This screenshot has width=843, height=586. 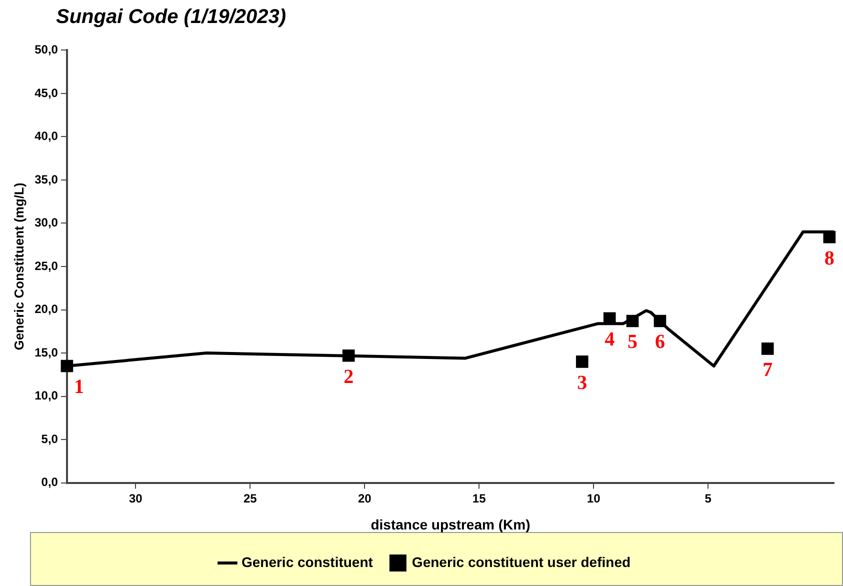 What do you see at coordinates (79, 387) in the screenshot?
I see `annotation: 1` at bounding box center [79, 387].